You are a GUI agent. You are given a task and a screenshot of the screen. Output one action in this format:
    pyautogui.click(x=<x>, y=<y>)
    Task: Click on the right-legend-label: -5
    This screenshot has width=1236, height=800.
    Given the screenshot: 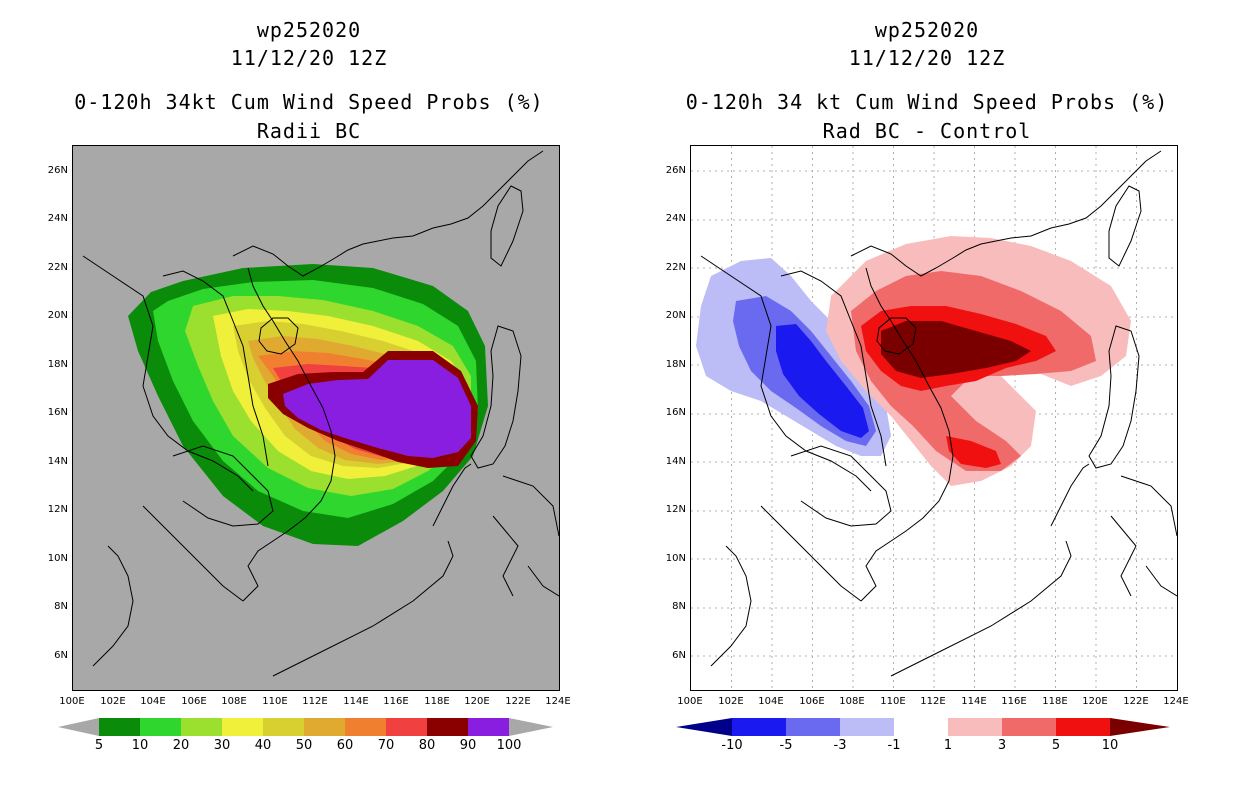 What is the action you would take?
    pyautogui.click(x=786, y=745)
    